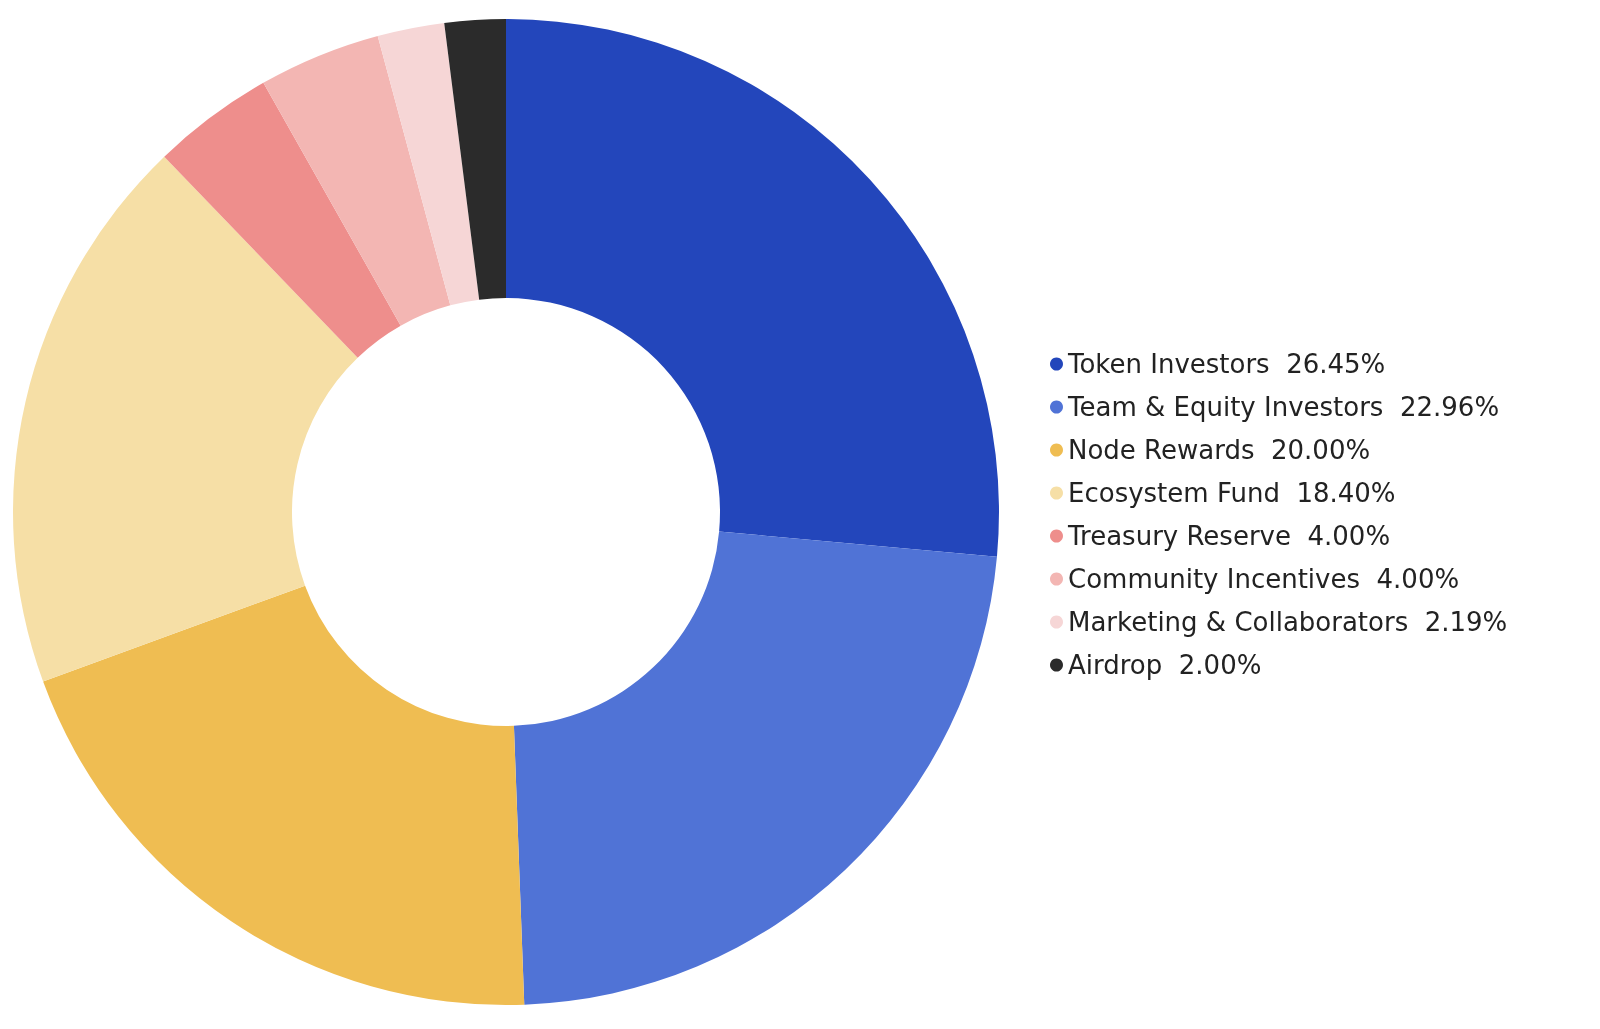 Image resolution: width=1600 pixels, height=1029 pixels. Describe the element at coordinates (1288, 622) in the screenshot. I see `legend-label: Marketing & Collaborators 2.19%` at that location.